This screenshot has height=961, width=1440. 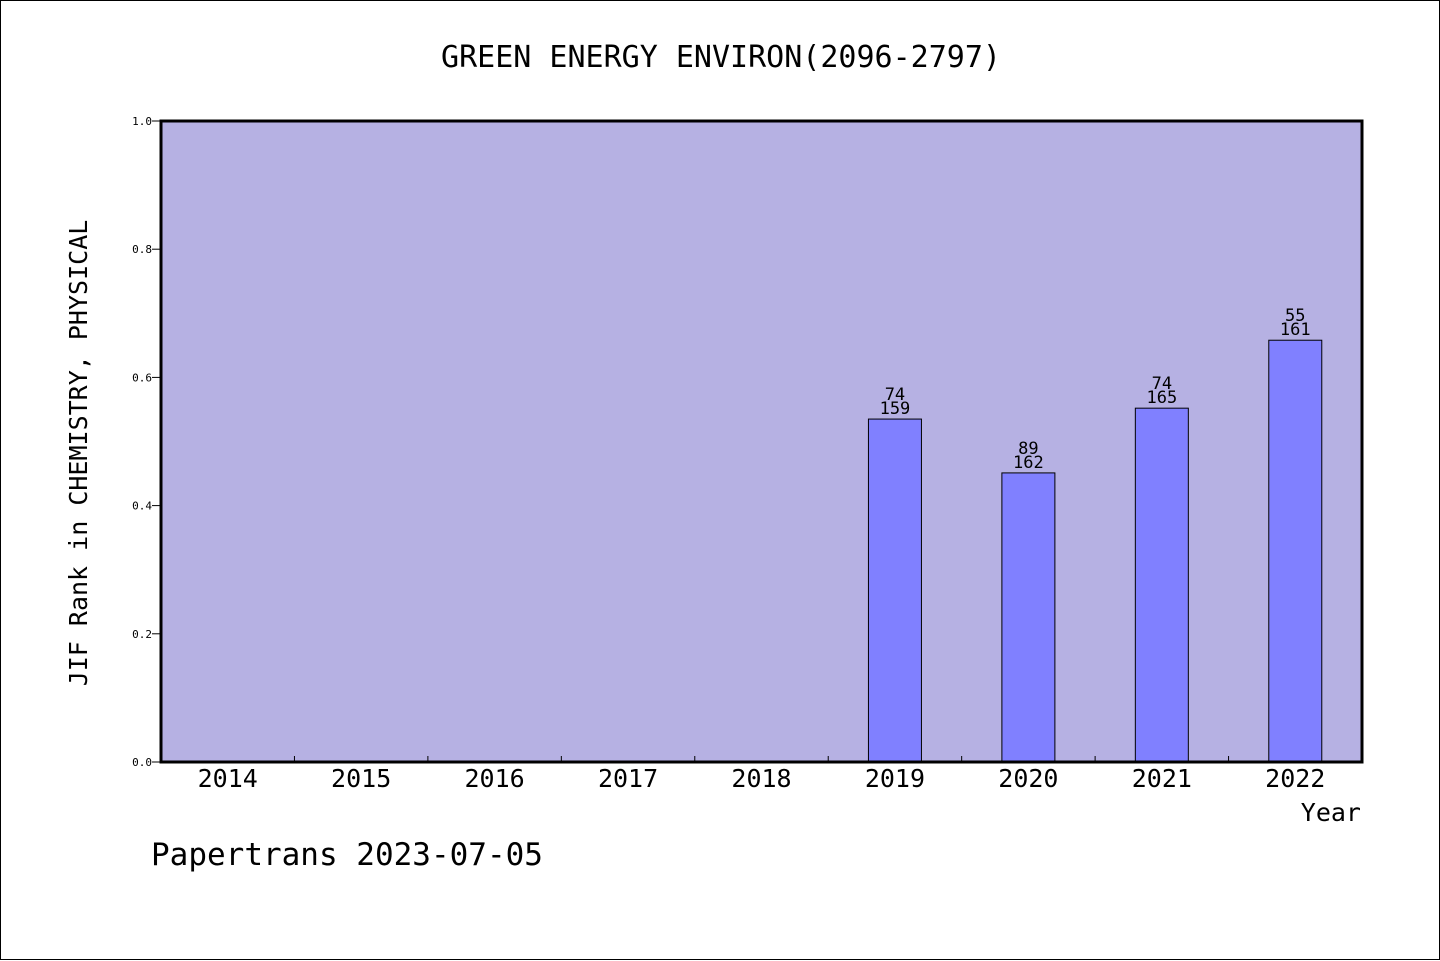 I want to click on x-axis-label: Year, so click(x=1331, y=812).